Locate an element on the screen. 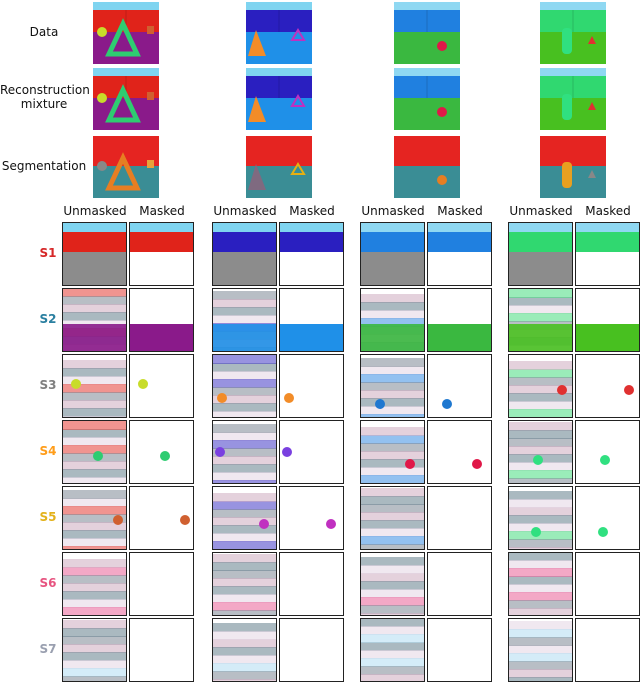 The width and height of the screenshot is (640, 687). column-header-unmasked-4: Unmasked is located at coordinates (541, 211).